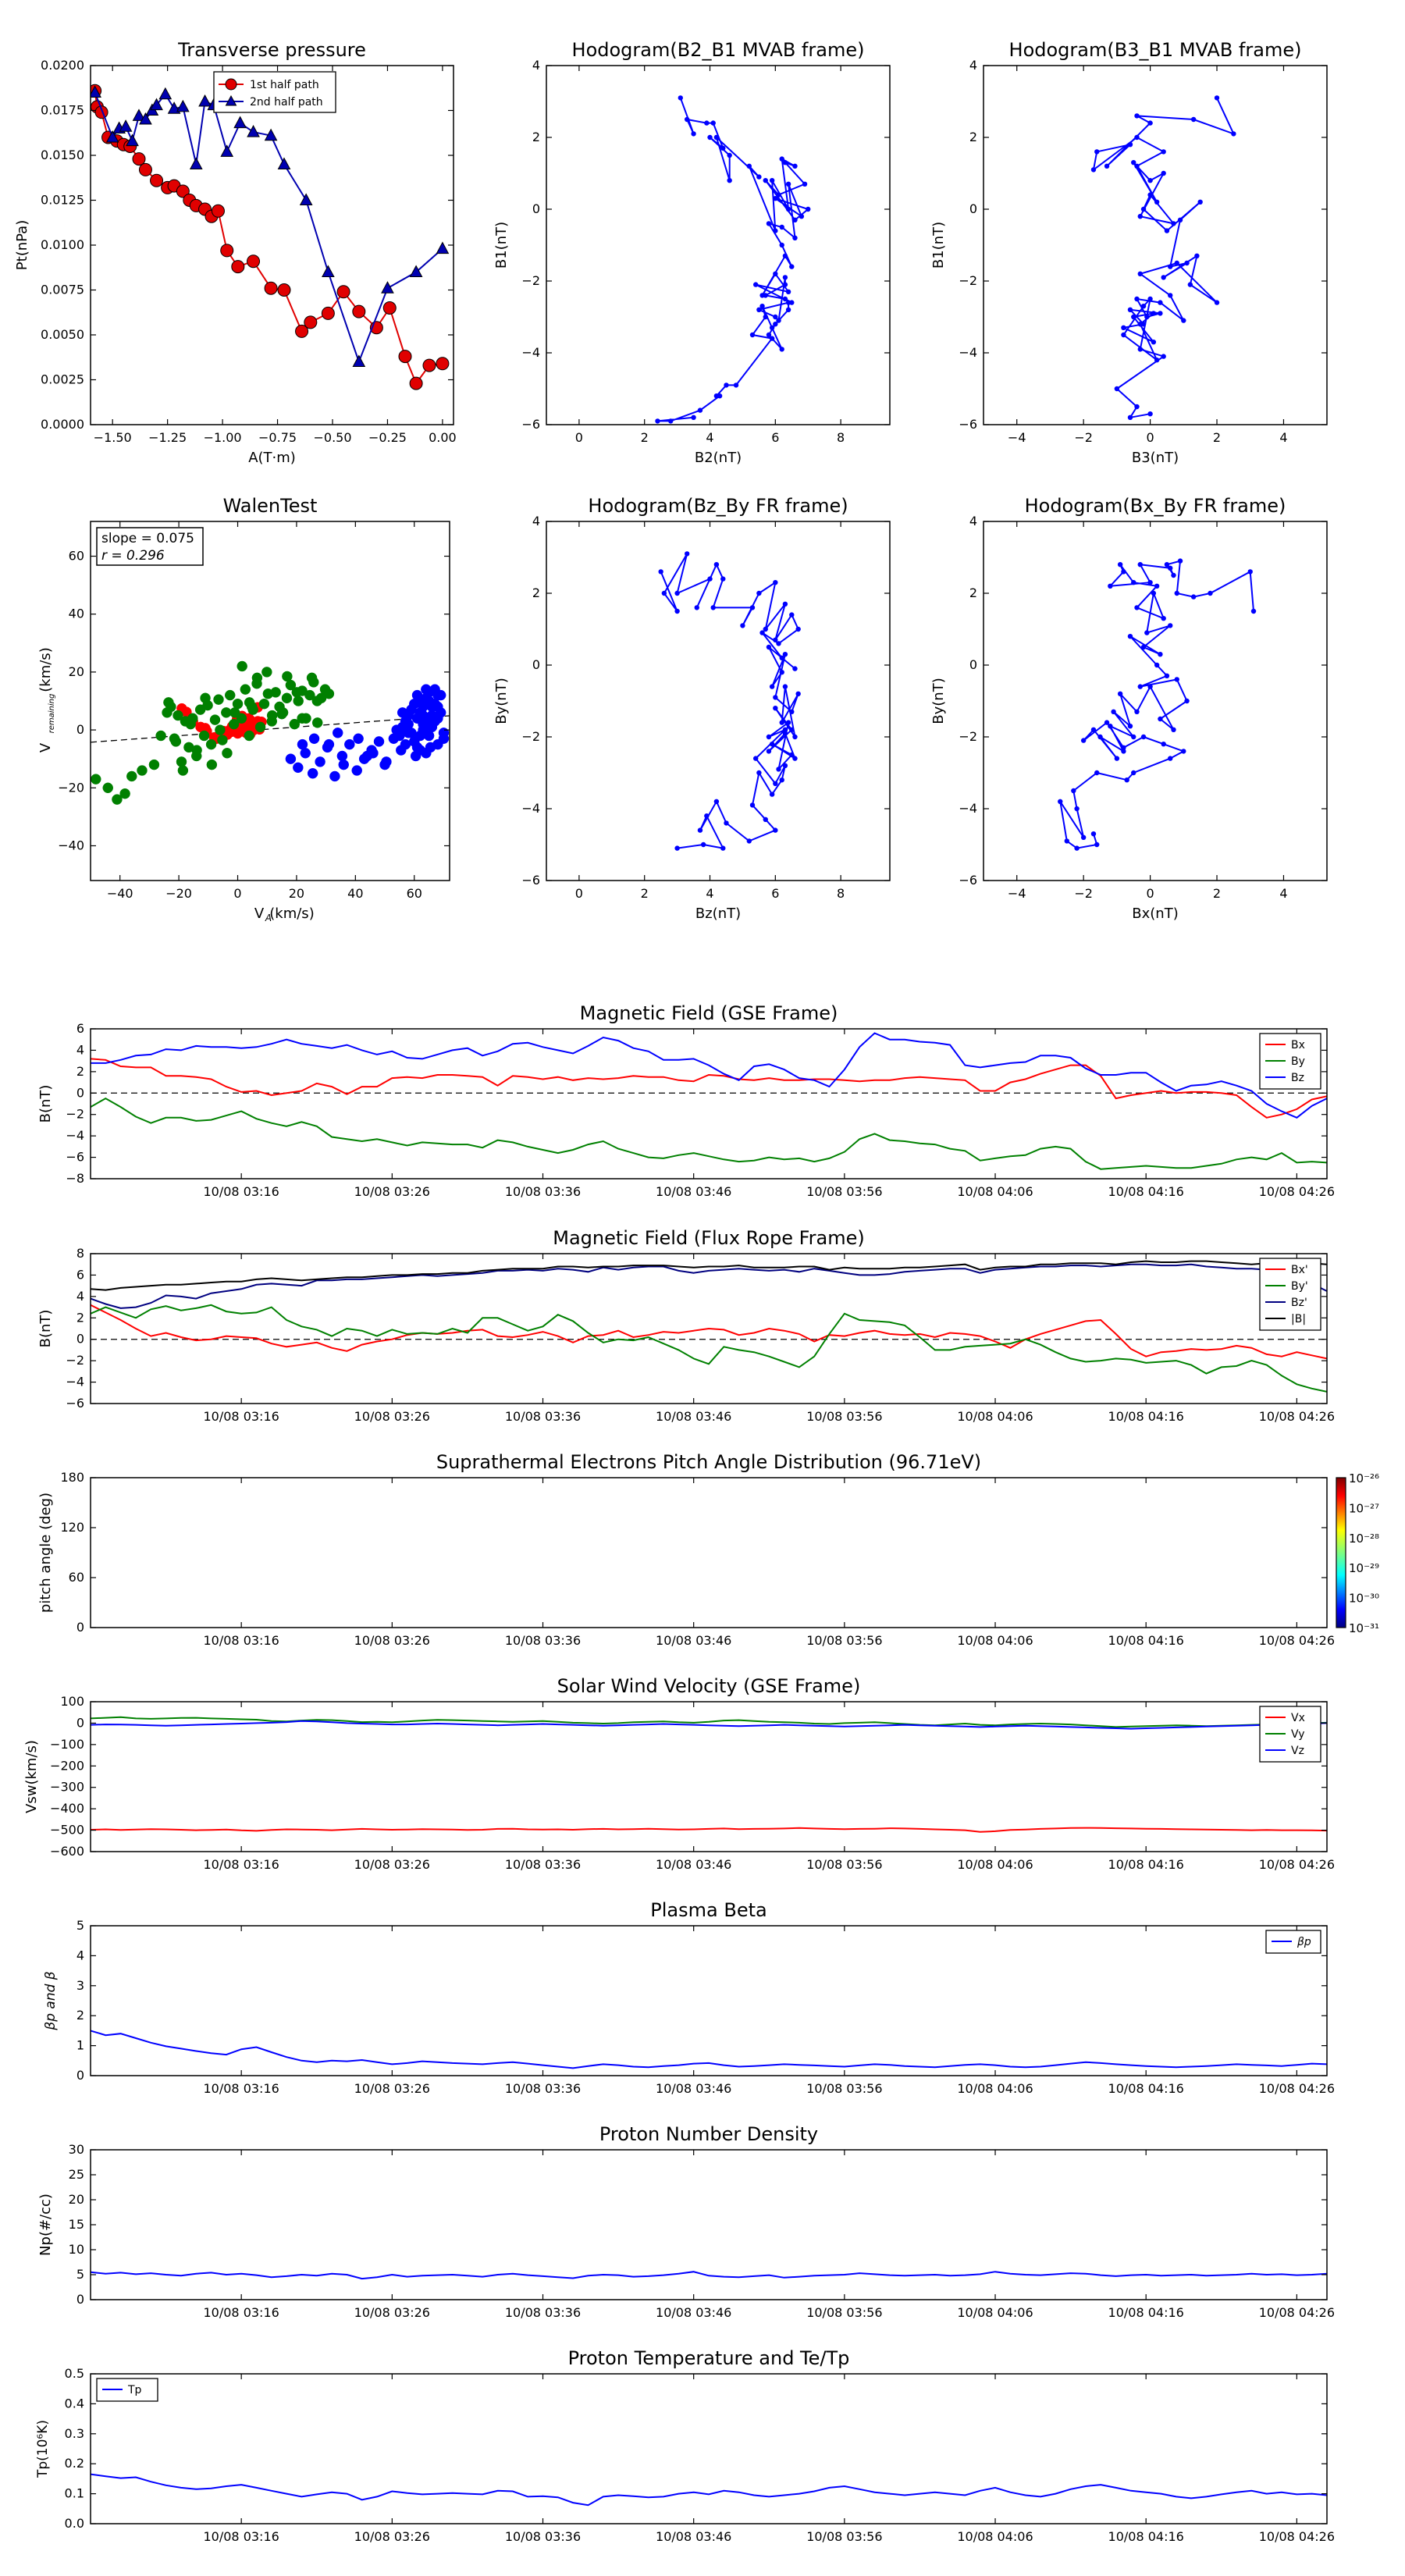  Describe the element at coordinates (1364, 1628) in the screenshot. I see `pad-colorbar-label: 10⁻³¹` at that location.